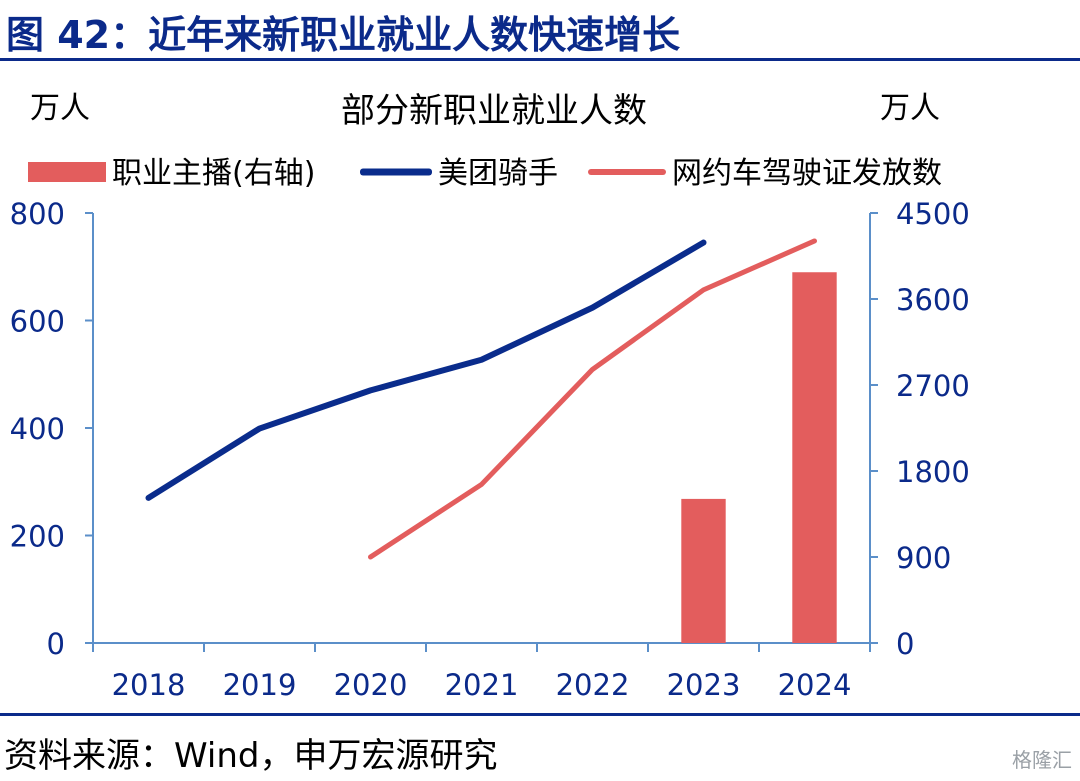 This screenshot has height=781, width=1080. Describe the element at coordinates (37, 322) in the screenshot. I see `left-tick-label: 600` at that location.